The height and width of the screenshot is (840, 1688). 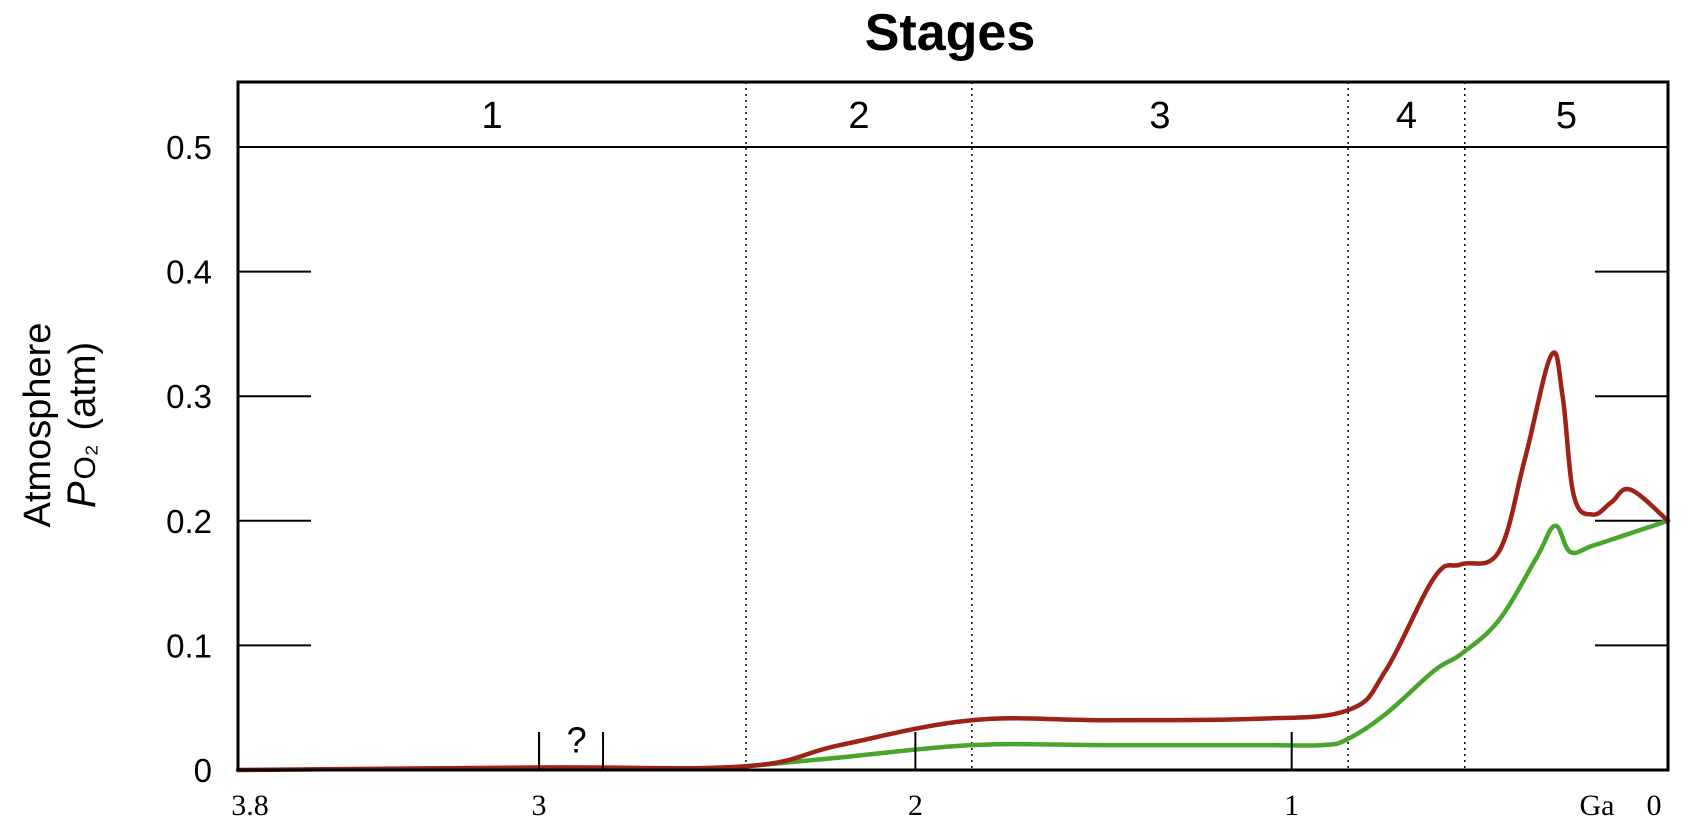 I want to click on y-tick-label: 0.1, so click(x=189, y=645).